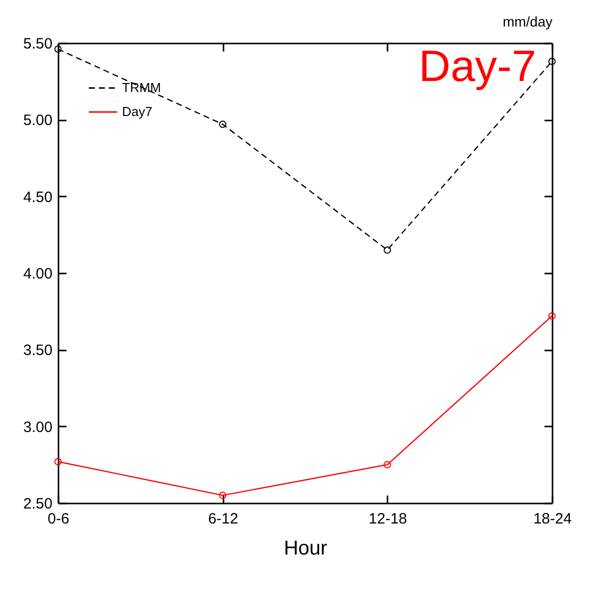 The image size is (594, 590). Describe the element at coordinates (37, 274) in the screenshot. I see `y-tick-label: 4.00` at that location.